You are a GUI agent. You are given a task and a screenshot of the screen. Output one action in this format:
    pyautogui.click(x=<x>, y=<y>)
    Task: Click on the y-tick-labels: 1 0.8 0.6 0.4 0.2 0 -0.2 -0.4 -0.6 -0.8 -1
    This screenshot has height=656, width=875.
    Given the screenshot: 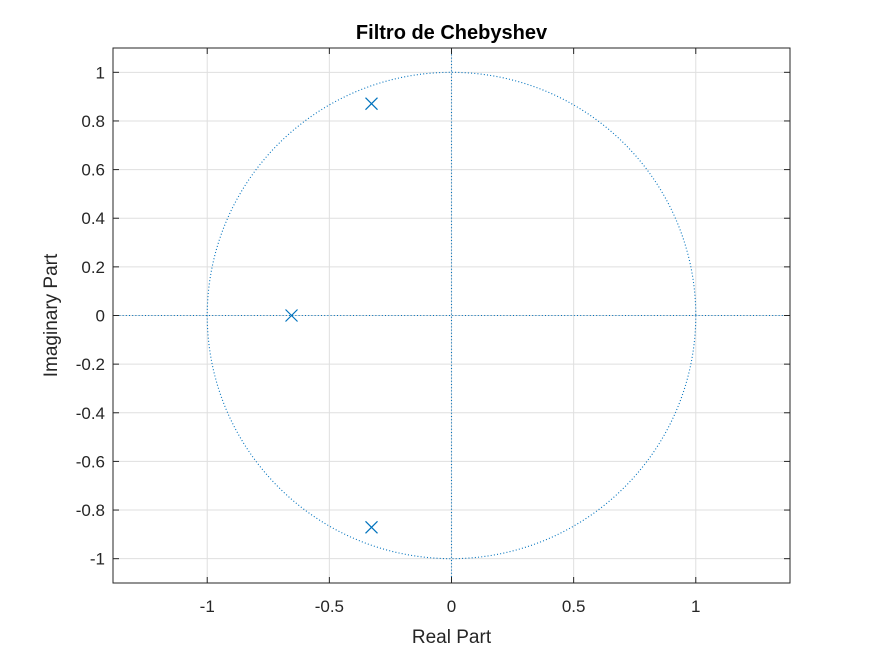 What is the action you would take?
    pyautogui.click(x=90, y=315)
    